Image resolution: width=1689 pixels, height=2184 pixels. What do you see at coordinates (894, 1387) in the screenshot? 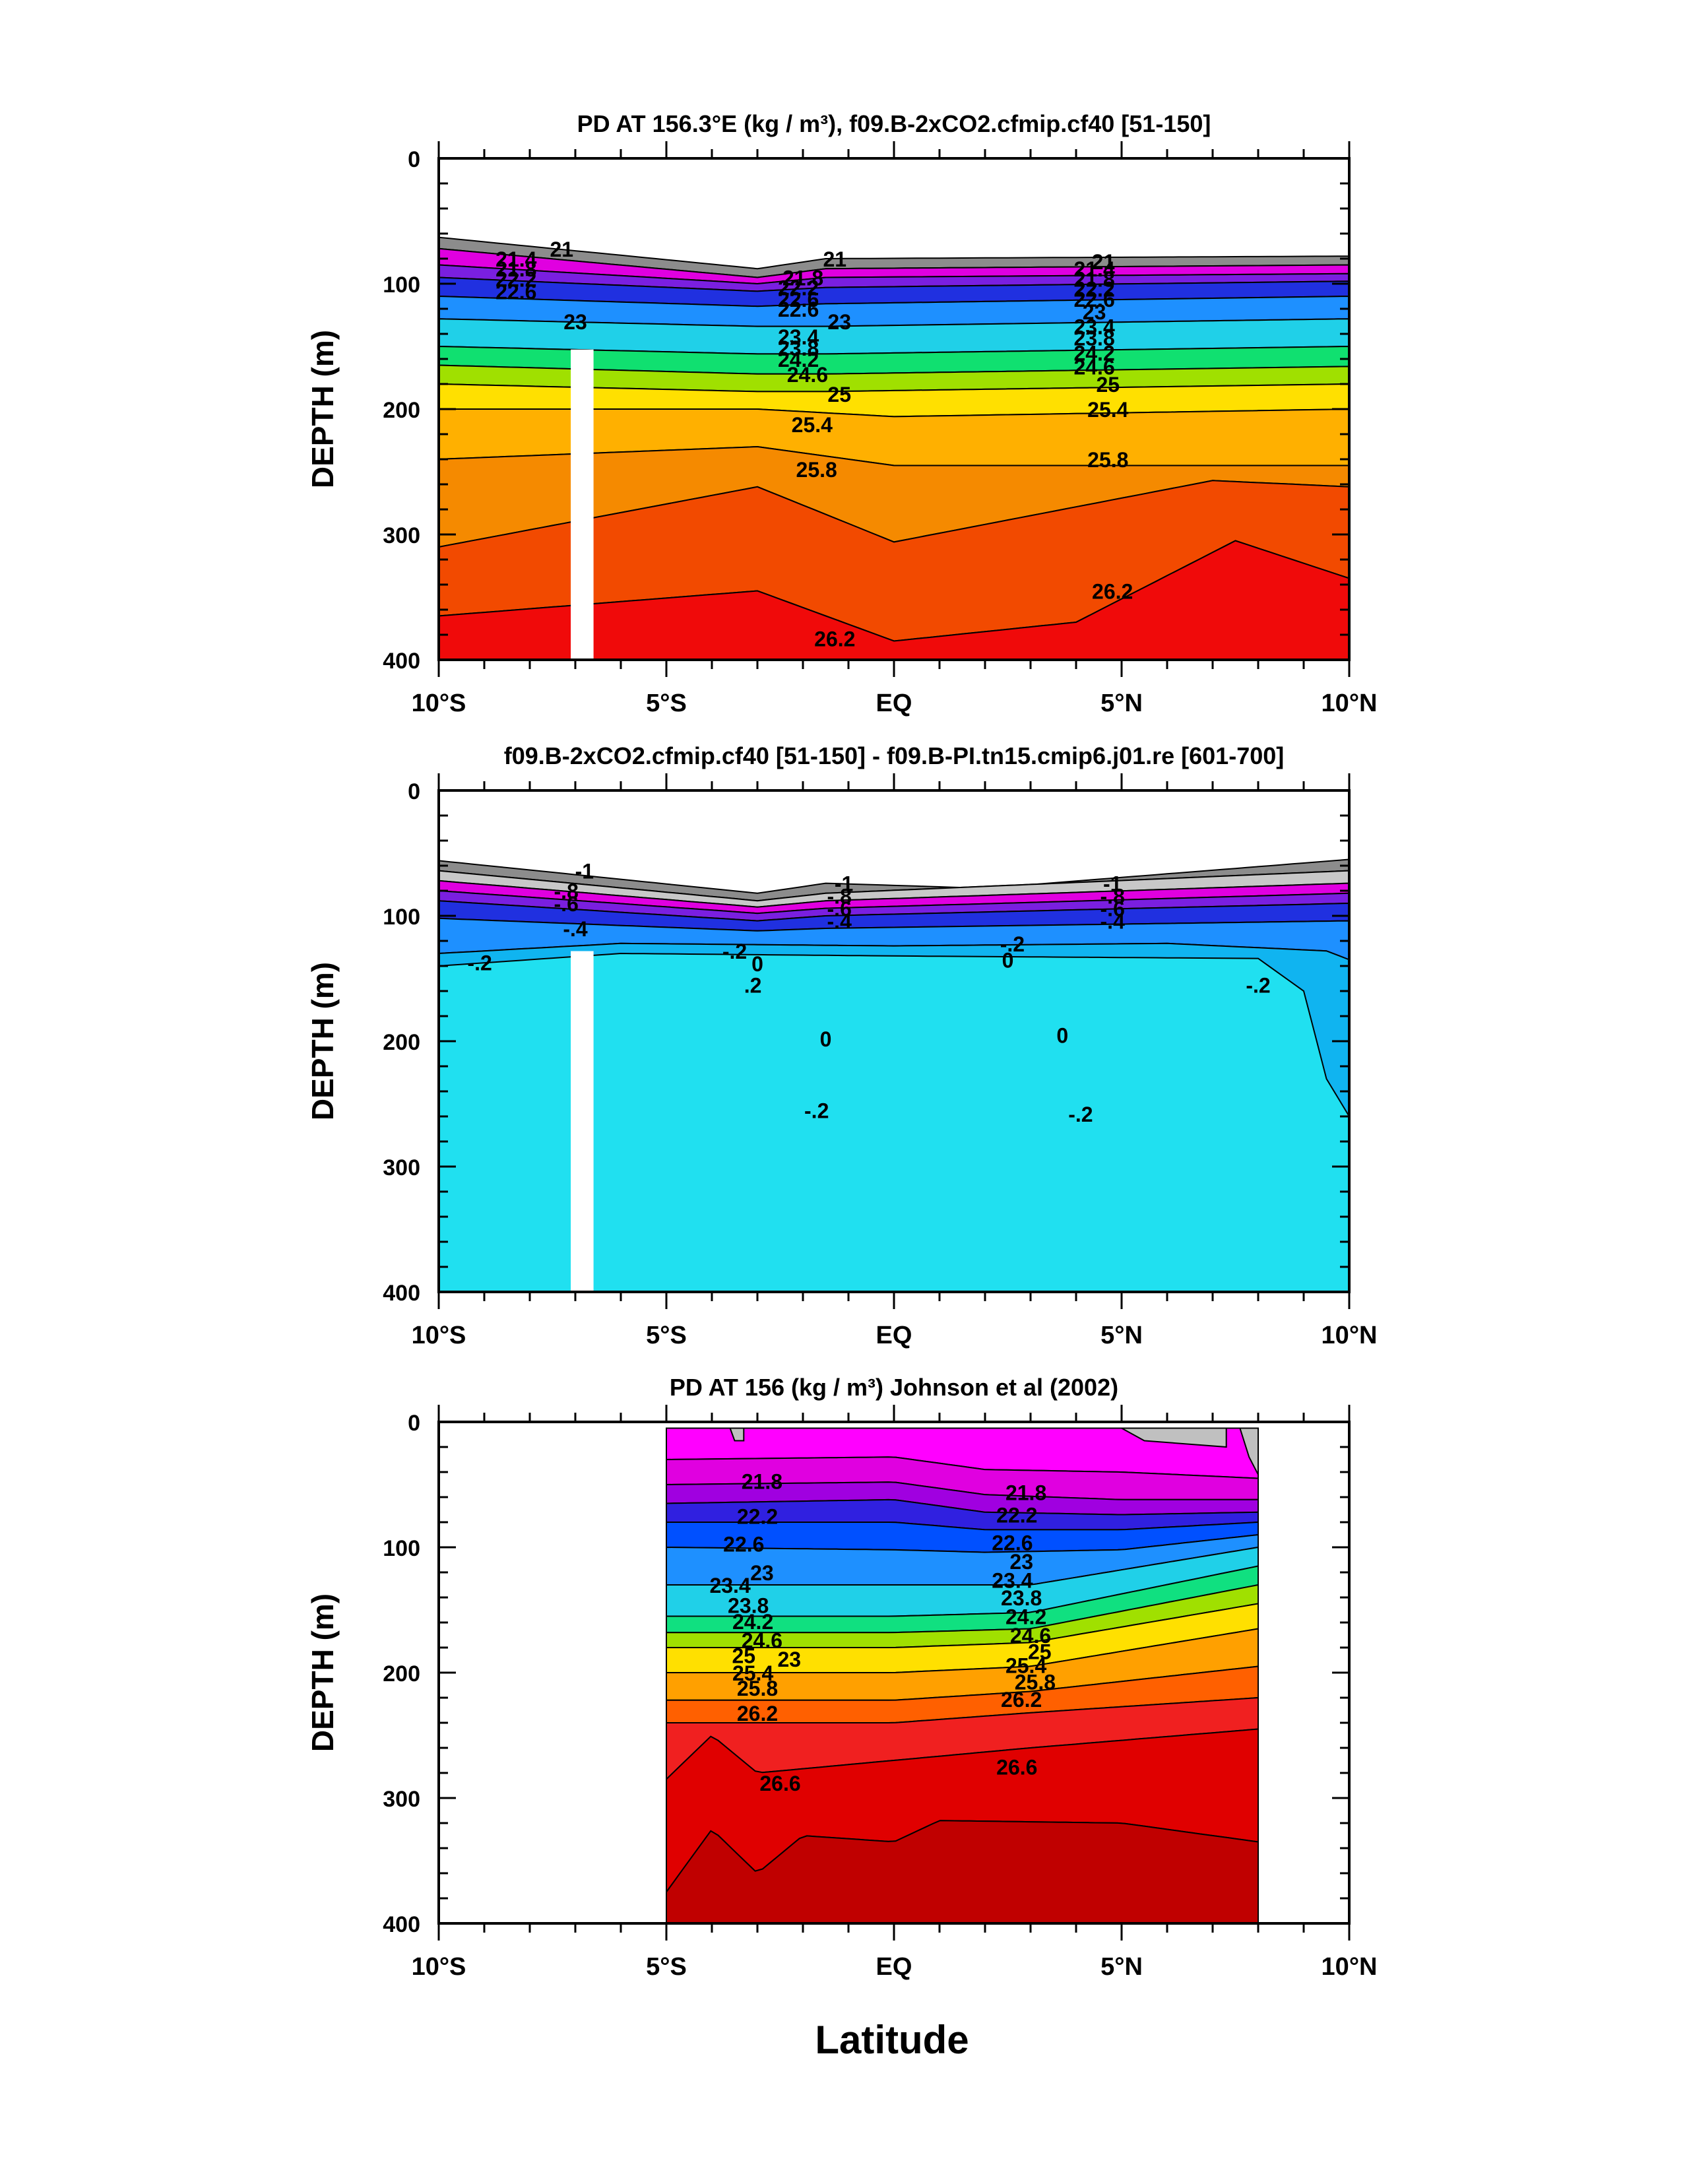
I see `panel-title: PD AT 156 (kg / m³) Johnson et al (2002)` at bounding box center [894, 1387].